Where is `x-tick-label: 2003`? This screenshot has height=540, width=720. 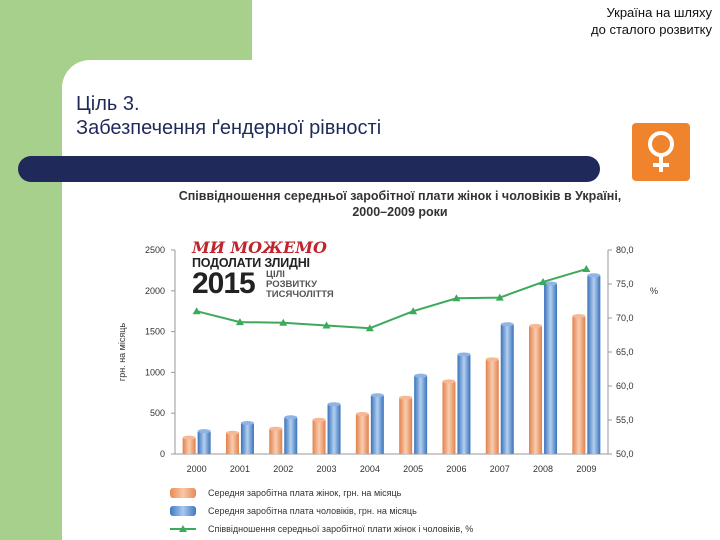 x-tick-label: 2003 is located at coordinates (327, 469).